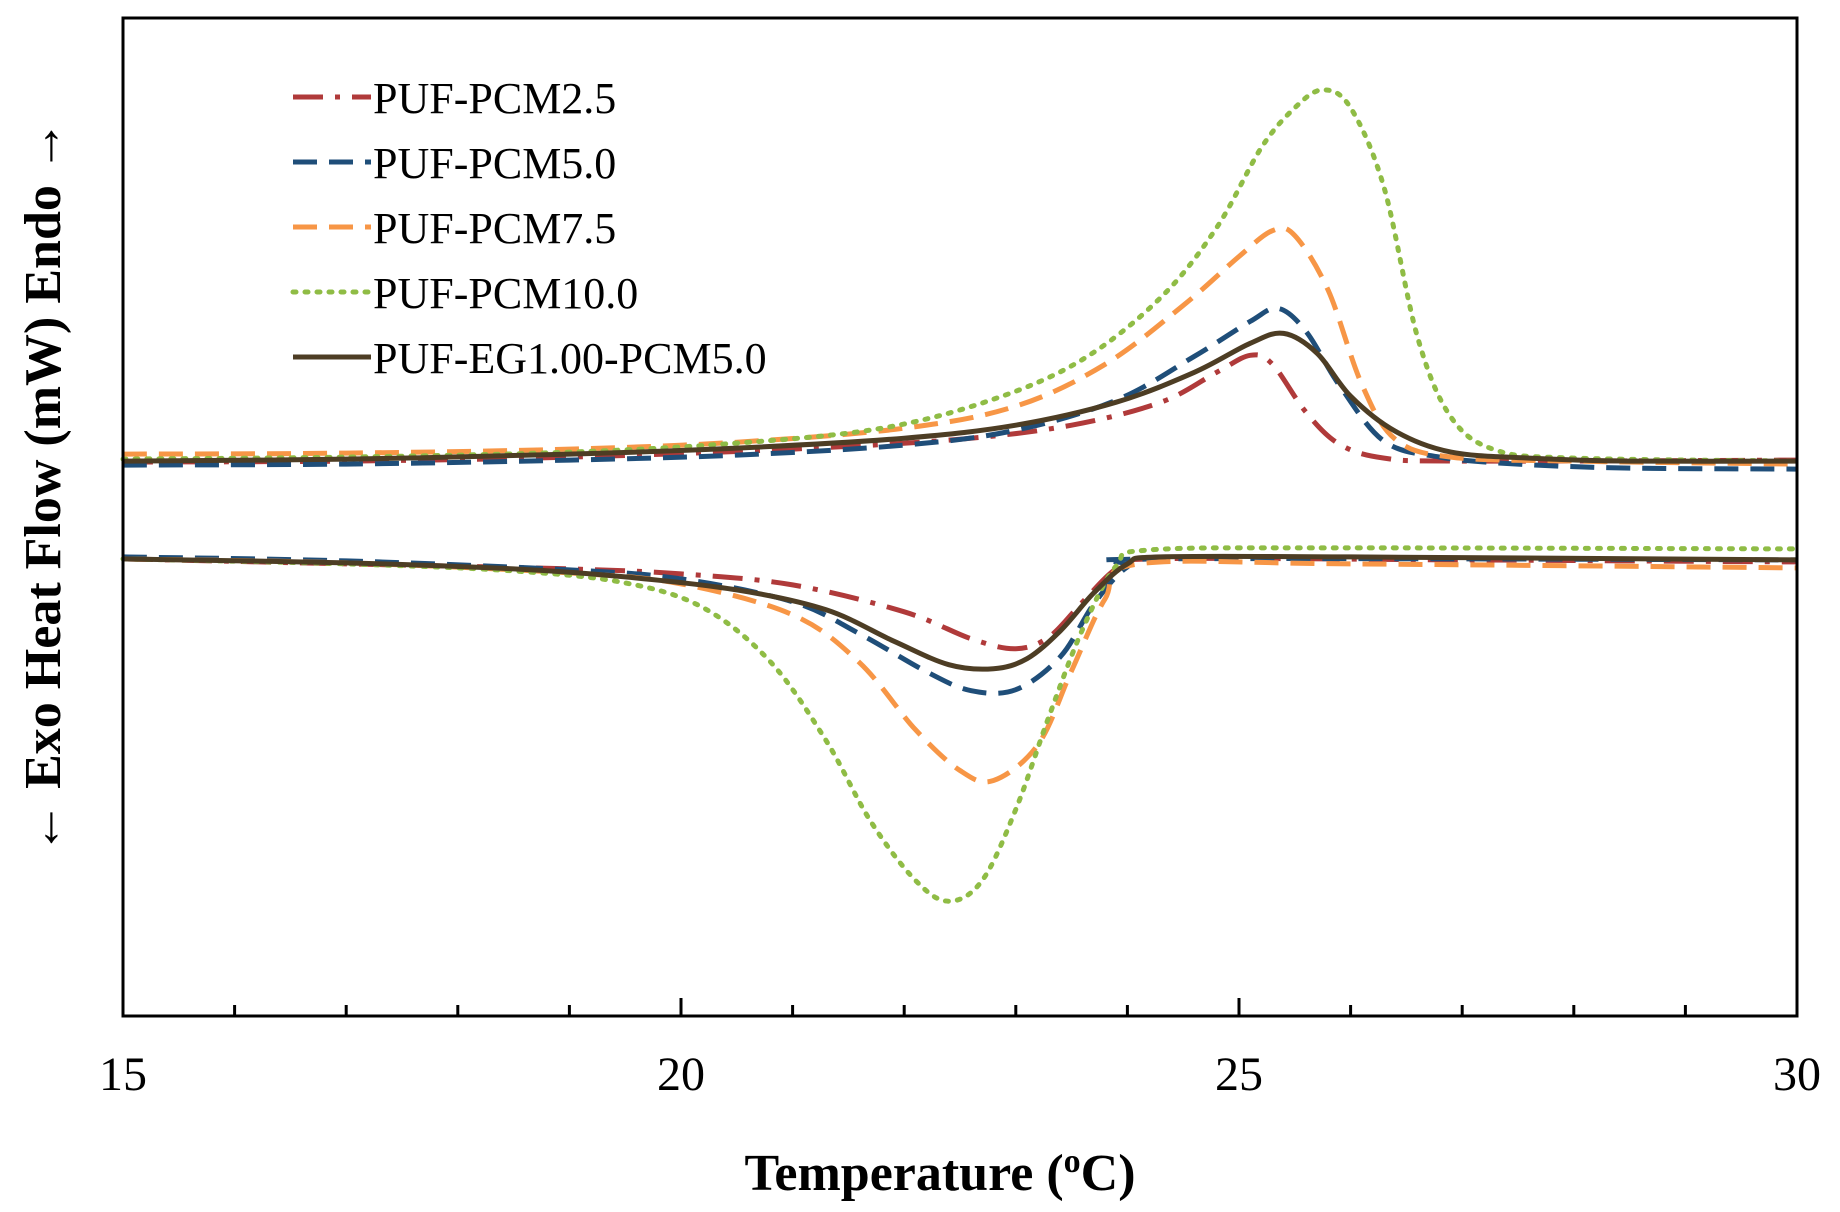  I want to click on legend-item: PUF-PCM10.0, so click(464, 293).